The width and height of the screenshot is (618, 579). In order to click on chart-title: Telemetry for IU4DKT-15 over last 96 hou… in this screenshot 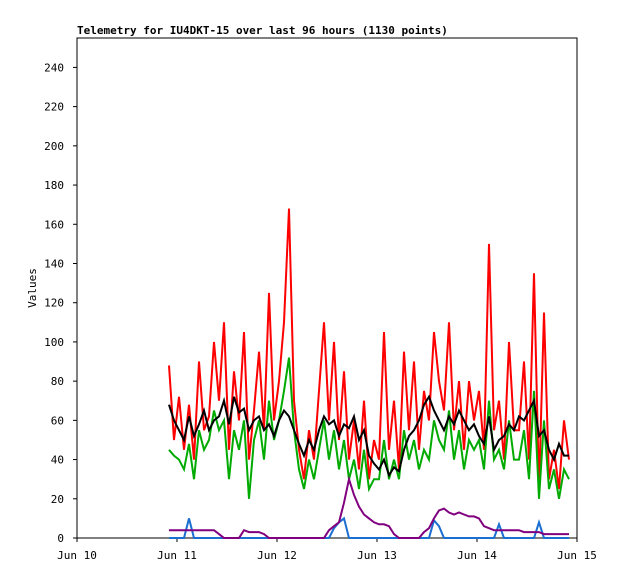, I will do `click(262, 30)`.